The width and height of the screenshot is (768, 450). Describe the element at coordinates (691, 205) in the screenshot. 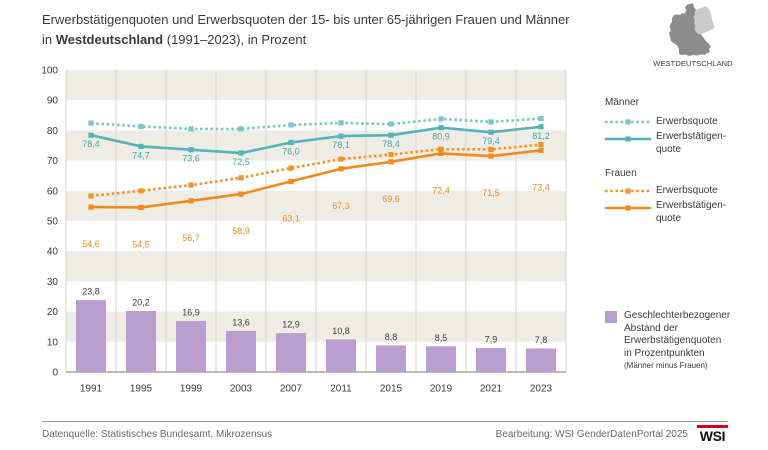

I see `legend-label-frauen-erwerbstaetigenquote-1: Erwerbstätigen-` at that location.